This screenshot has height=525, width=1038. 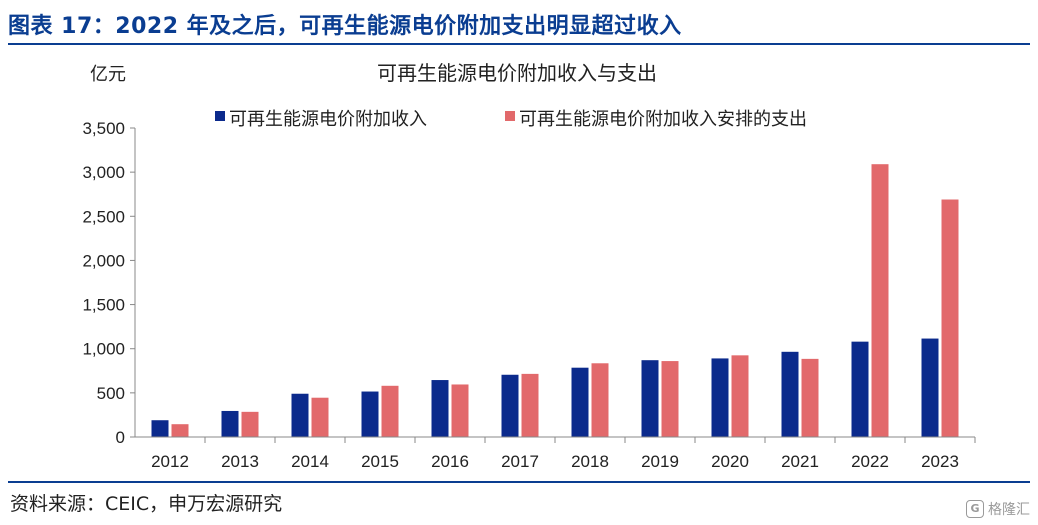 What do you see at coordinates (380, 461) in the screenshot?
I see `x-tick-label: 2015` at bounding box center [380, 461].